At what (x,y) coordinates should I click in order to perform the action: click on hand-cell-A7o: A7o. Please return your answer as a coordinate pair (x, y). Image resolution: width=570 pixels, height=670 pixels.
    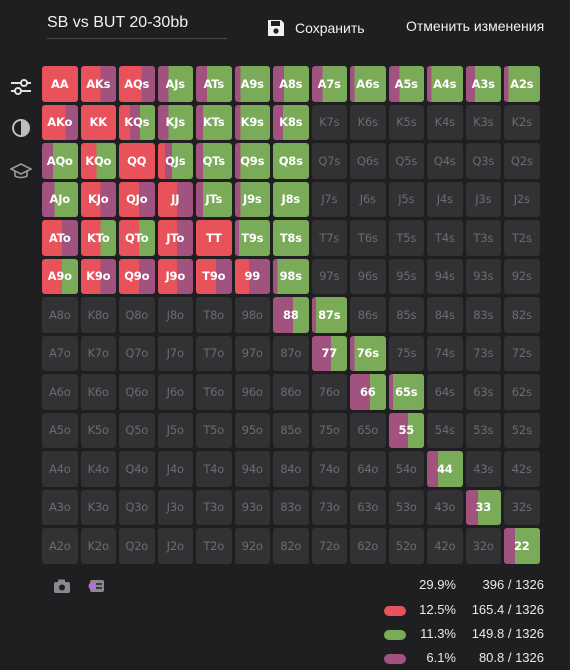
    Looking at the image, I should click on (60, 353).